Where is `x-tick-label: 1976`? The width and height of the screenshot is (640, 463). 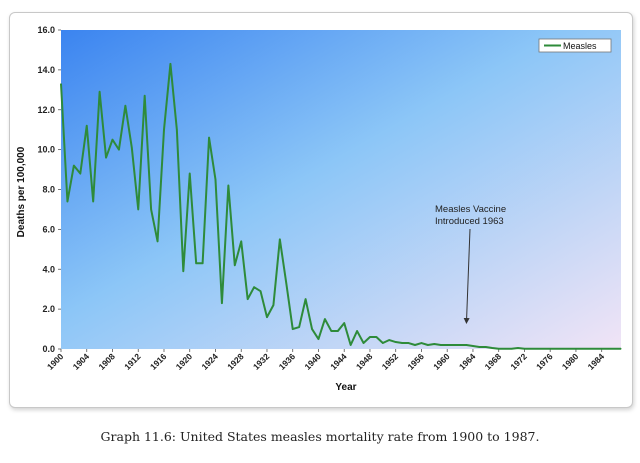
x-tick-label: 1976 is located at coordinates (544, 361).